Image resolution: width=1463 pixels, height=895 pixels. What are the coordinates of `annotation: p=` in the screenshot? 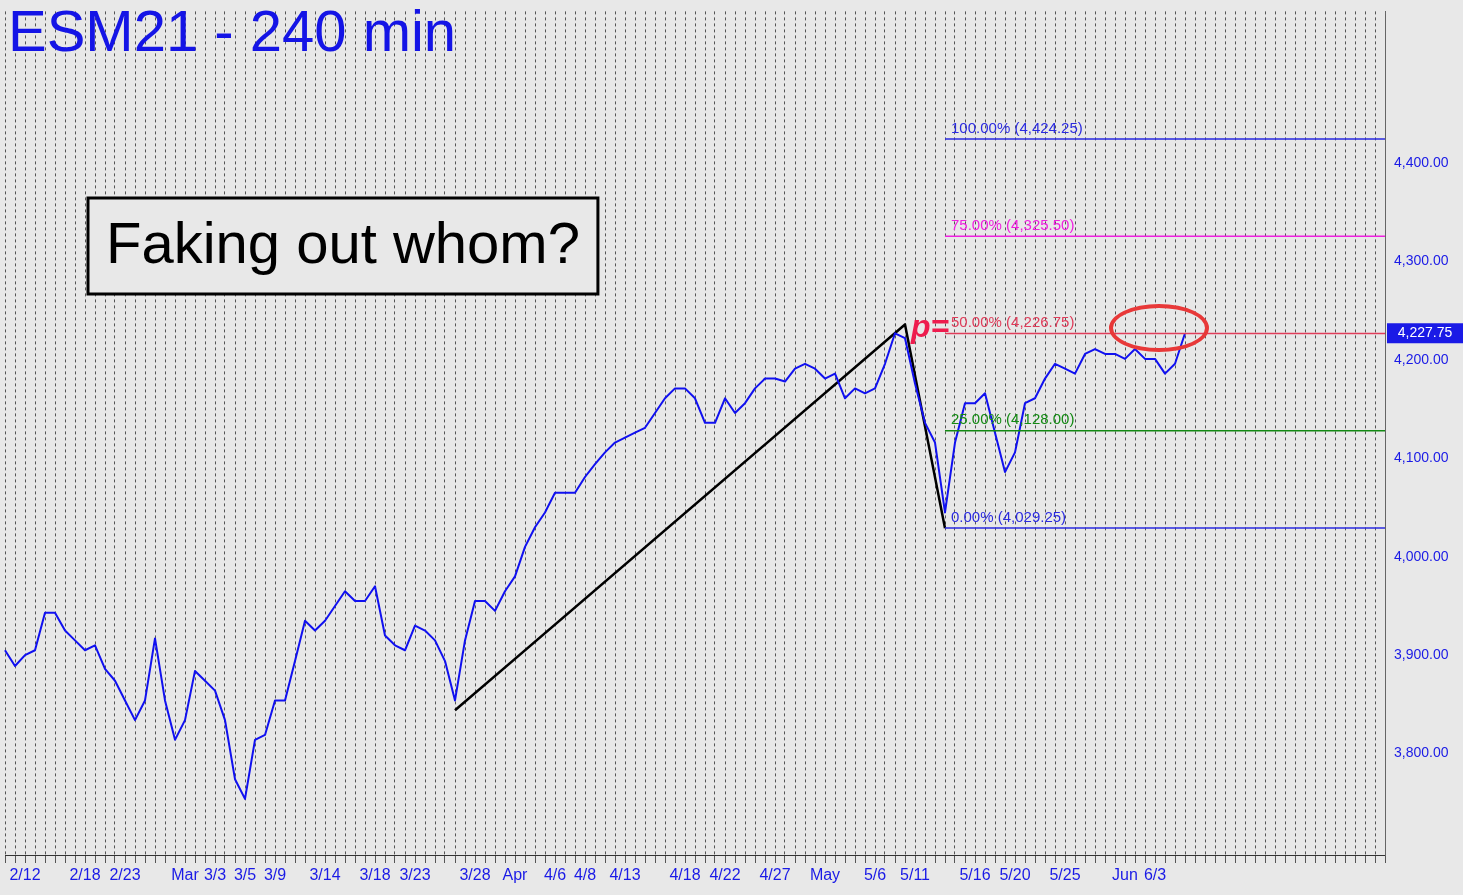 It's located at (930, 326).